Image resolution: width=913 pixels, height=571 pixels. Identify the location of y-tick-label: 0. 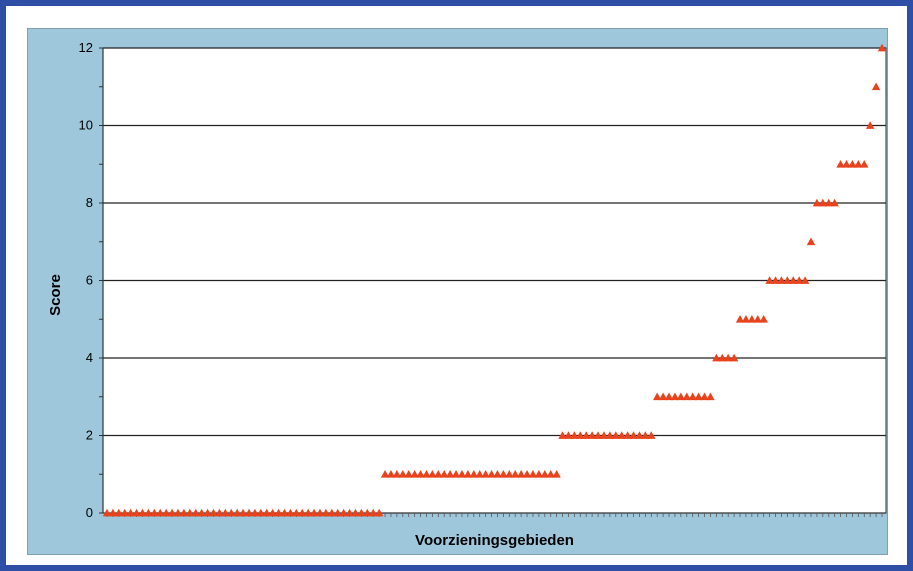
(89, 512).